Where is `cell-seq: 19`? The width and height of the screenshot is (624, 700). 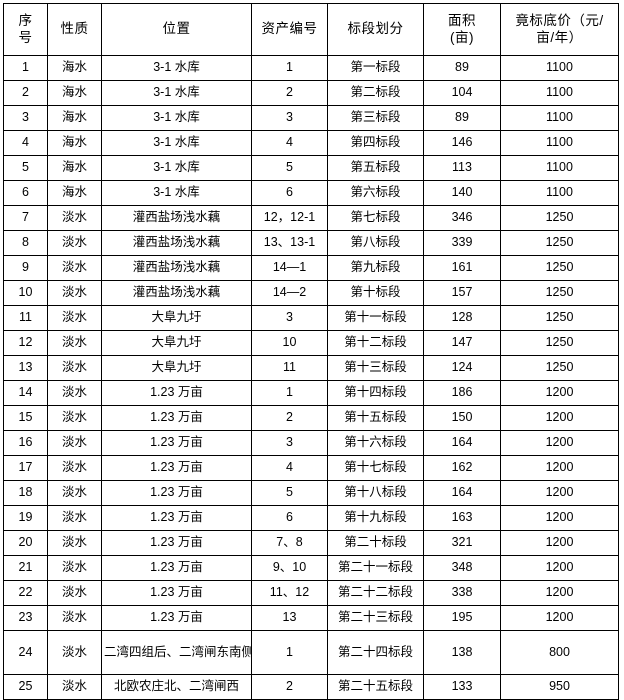 cell-seq: 19 is located at coordinates (25, 518).